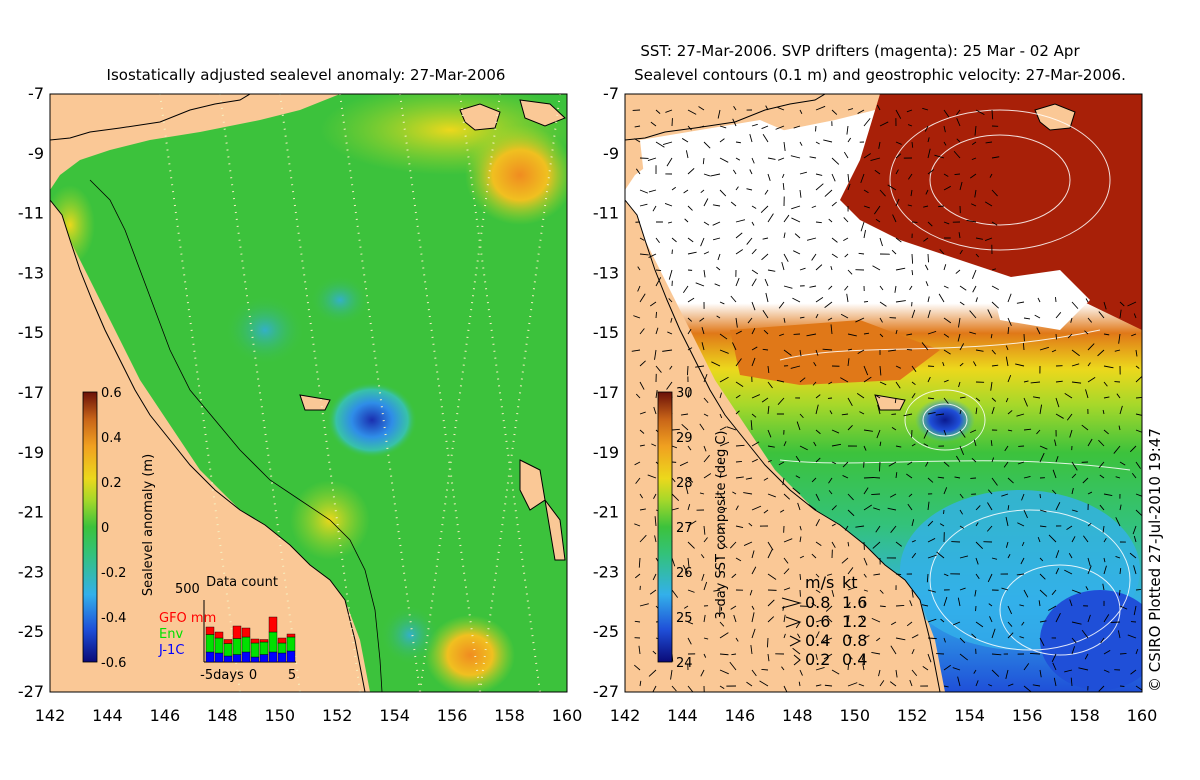 The image size is (1200, 780). What do you see at coordinates (148, 525) in the screenshot?
I see `left-colorbar-label: Sealevel anomaly (m)` at bounding box center [148, 525].